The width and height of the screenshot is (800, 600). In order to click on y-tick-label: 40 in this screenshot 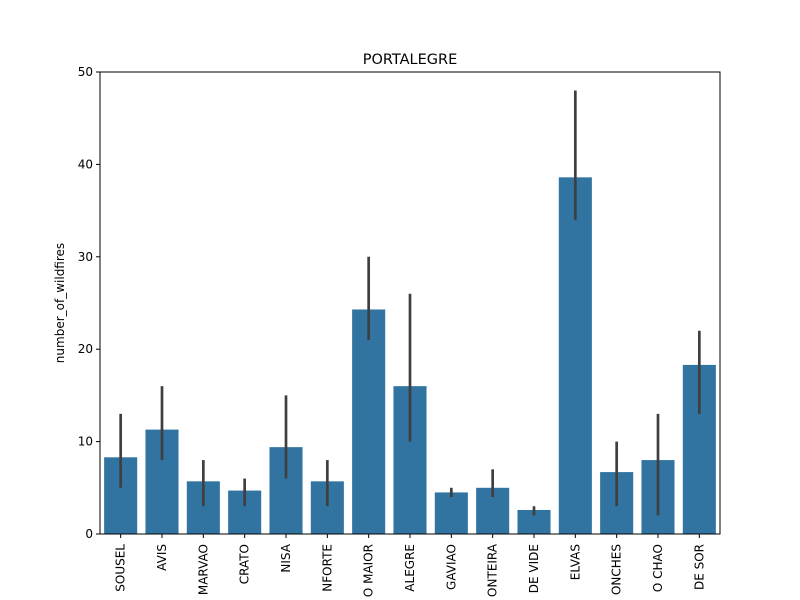, I will do `click(85, 164)`.